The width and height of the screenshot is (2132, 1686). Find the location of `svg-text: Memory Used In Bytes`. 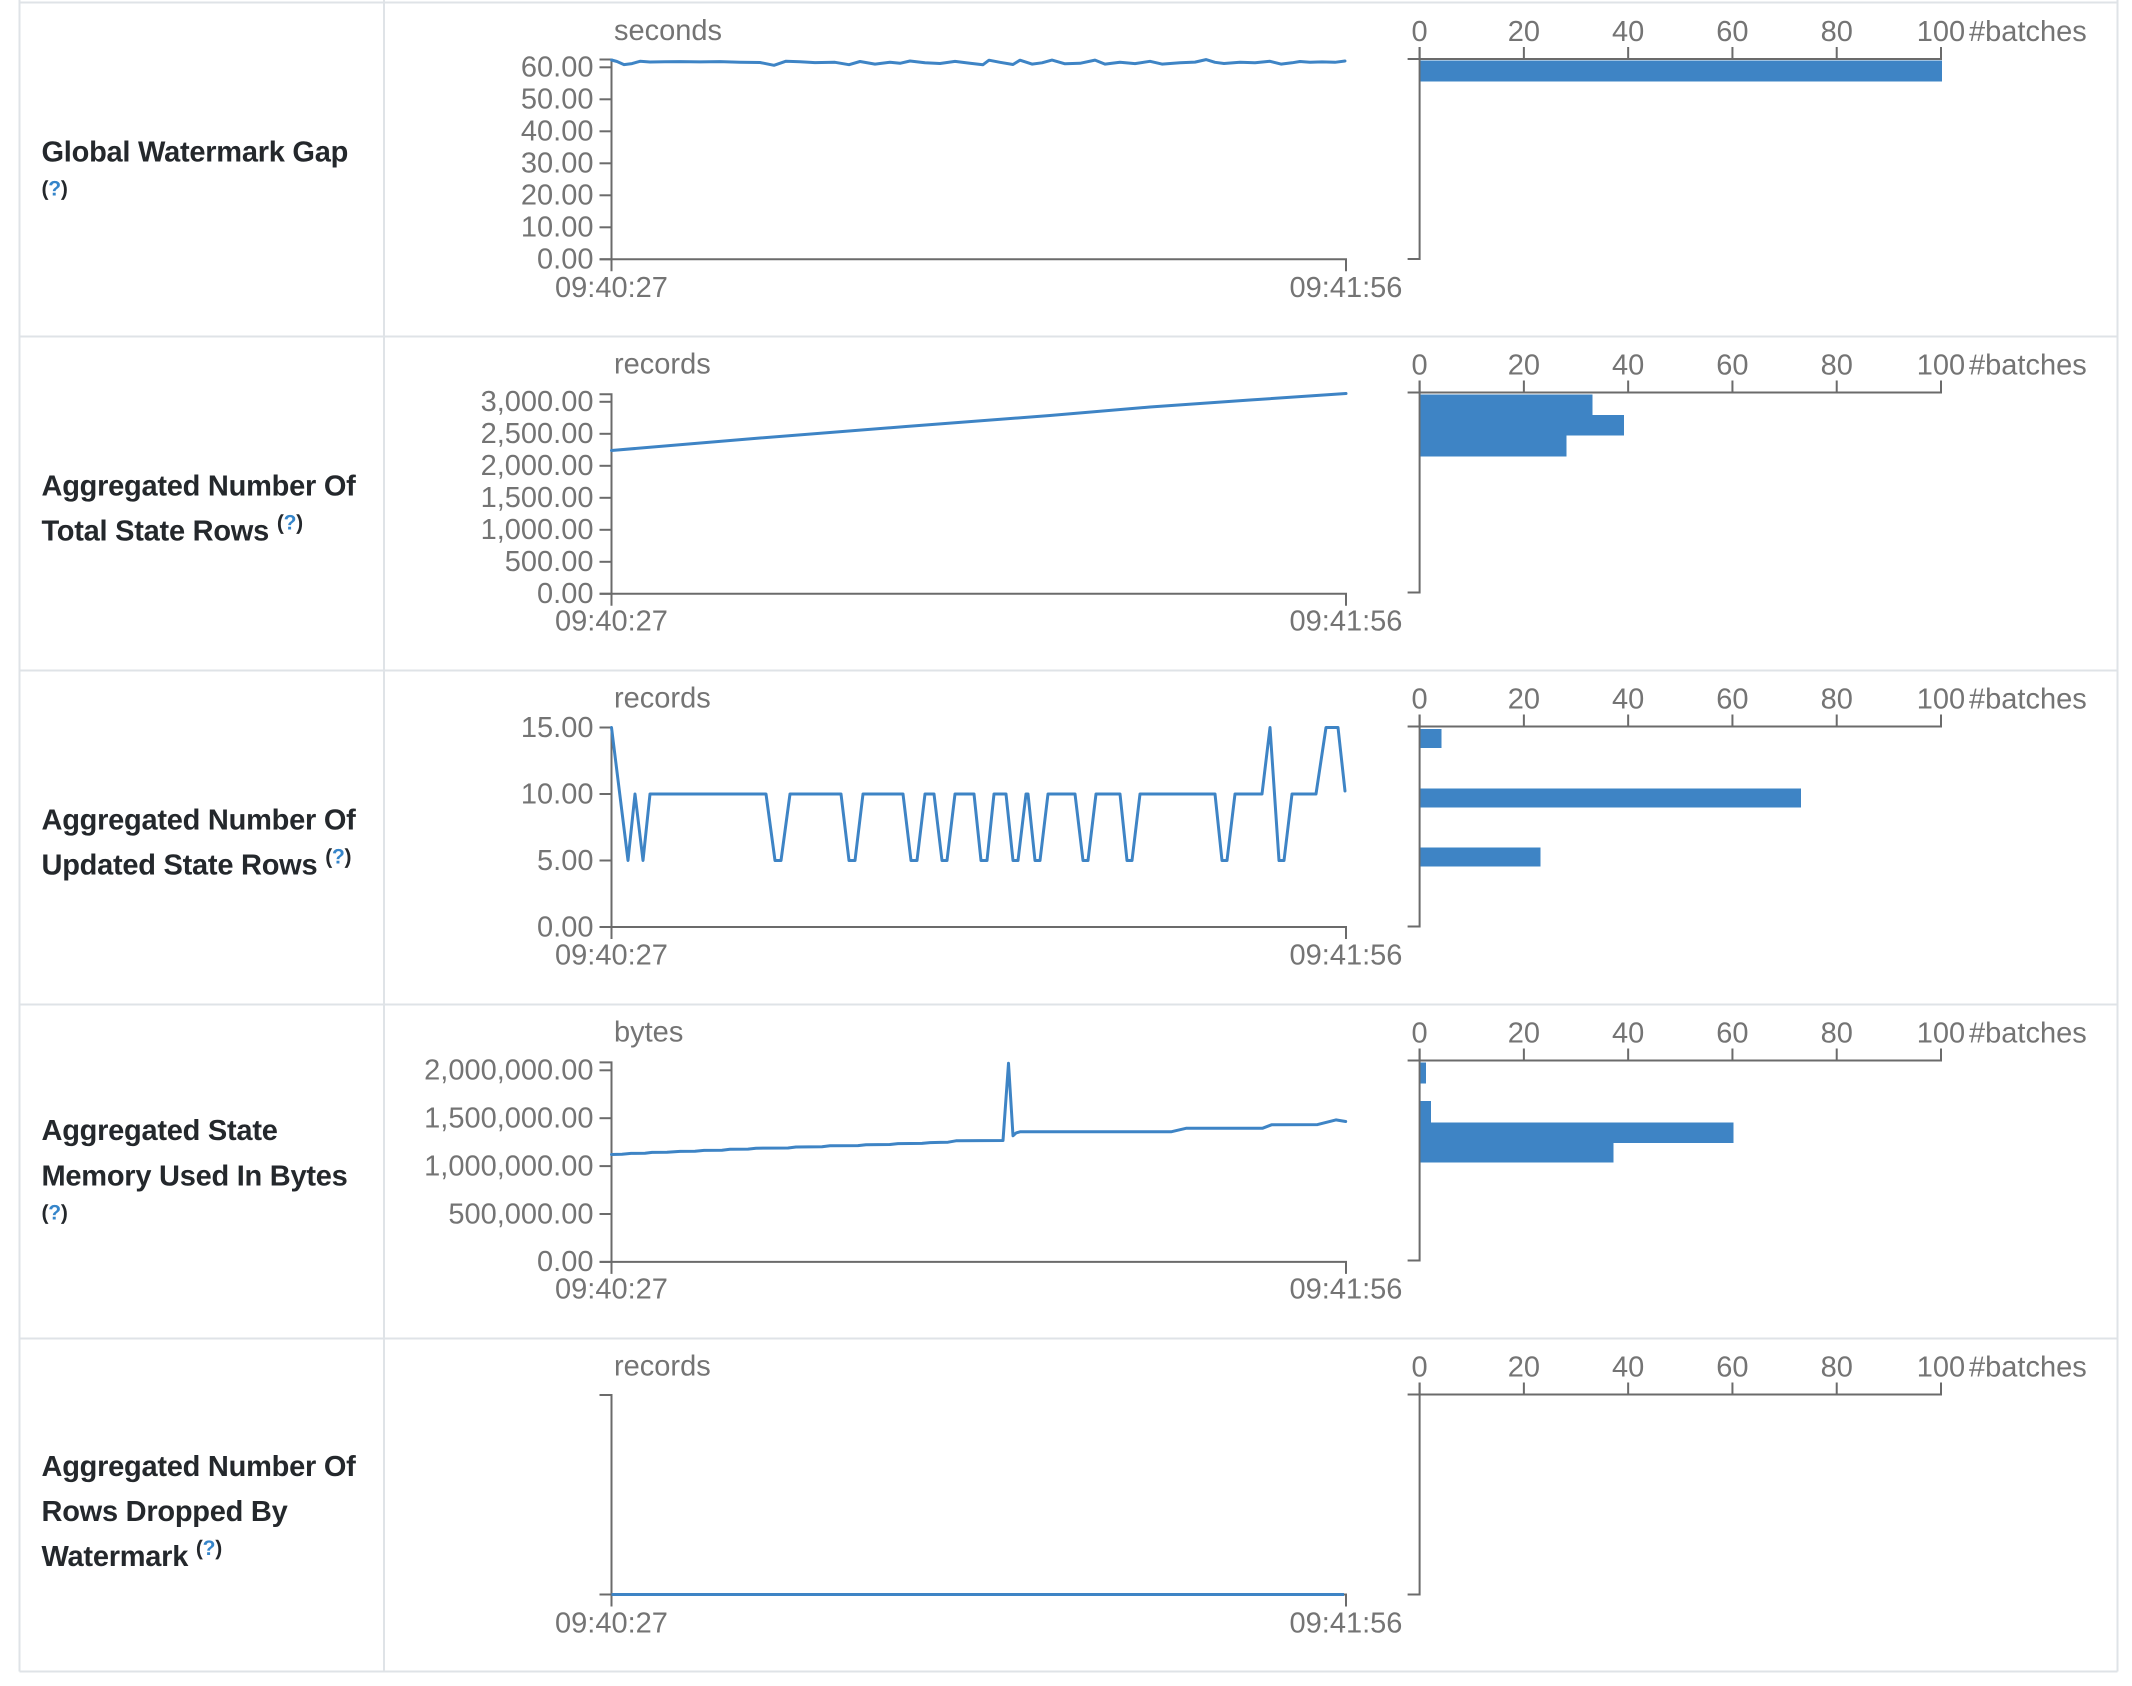

svg-text: Memory Used In Bytes is located at coordinates (195, 1177).